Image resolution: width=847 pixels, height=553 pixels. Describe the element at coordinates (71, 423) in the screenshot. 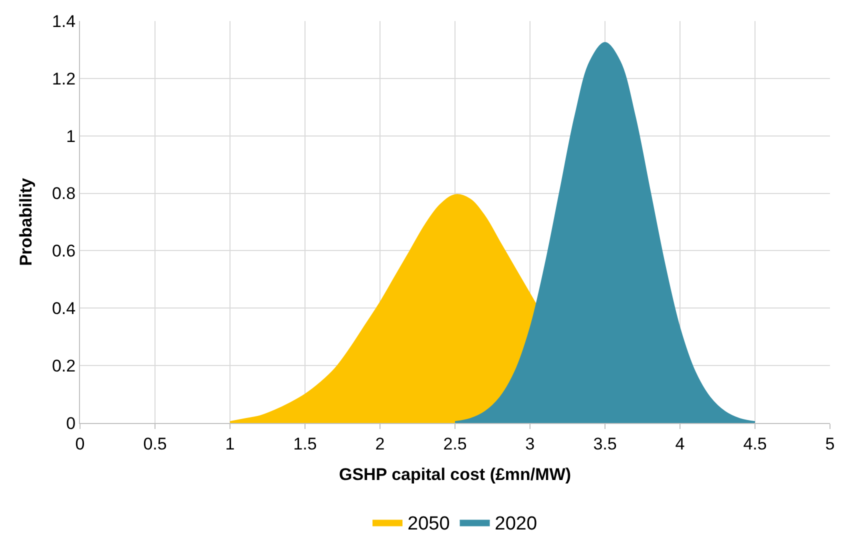

I see `y-tick-label: 0` at that location.